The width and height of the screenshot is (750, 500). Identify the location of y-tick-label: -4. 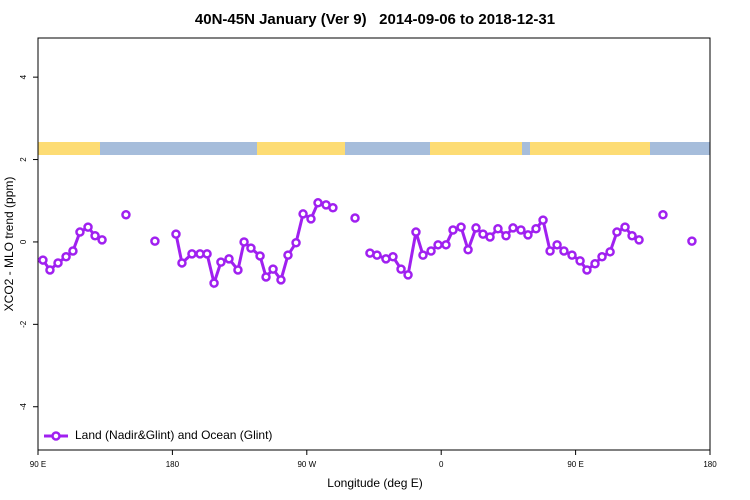
(23, 407).